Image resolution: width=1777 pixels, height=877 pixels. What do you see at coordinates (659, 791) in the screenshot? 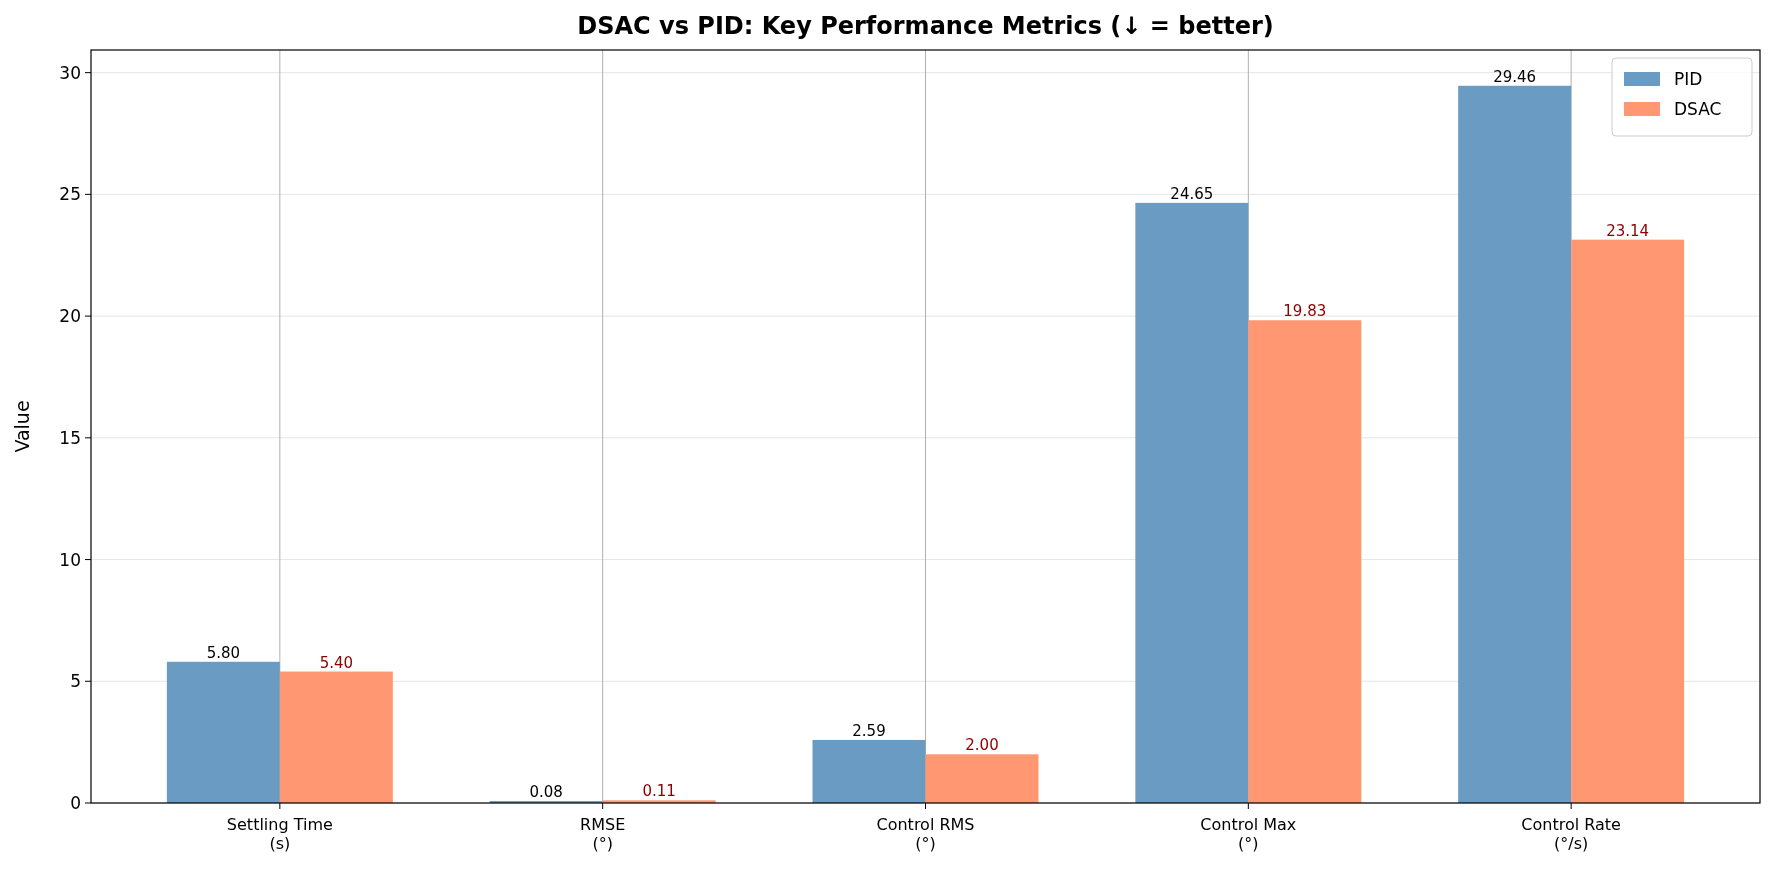
I see `data-label: 0.11` at bounding box center [659, 791].